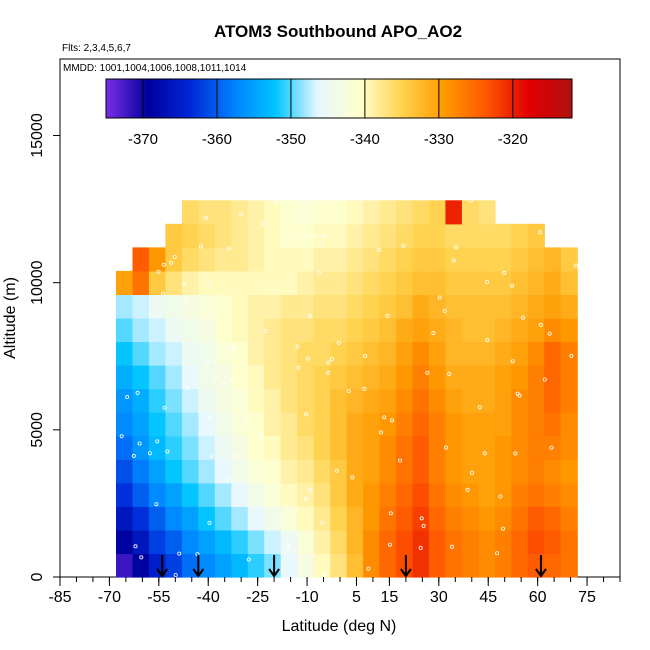 The image size is (650, 650). What do you see at coordinates (37, 576) in the screenshot?
I see `y-tick-label: 0` at bounding box center [37, 576].